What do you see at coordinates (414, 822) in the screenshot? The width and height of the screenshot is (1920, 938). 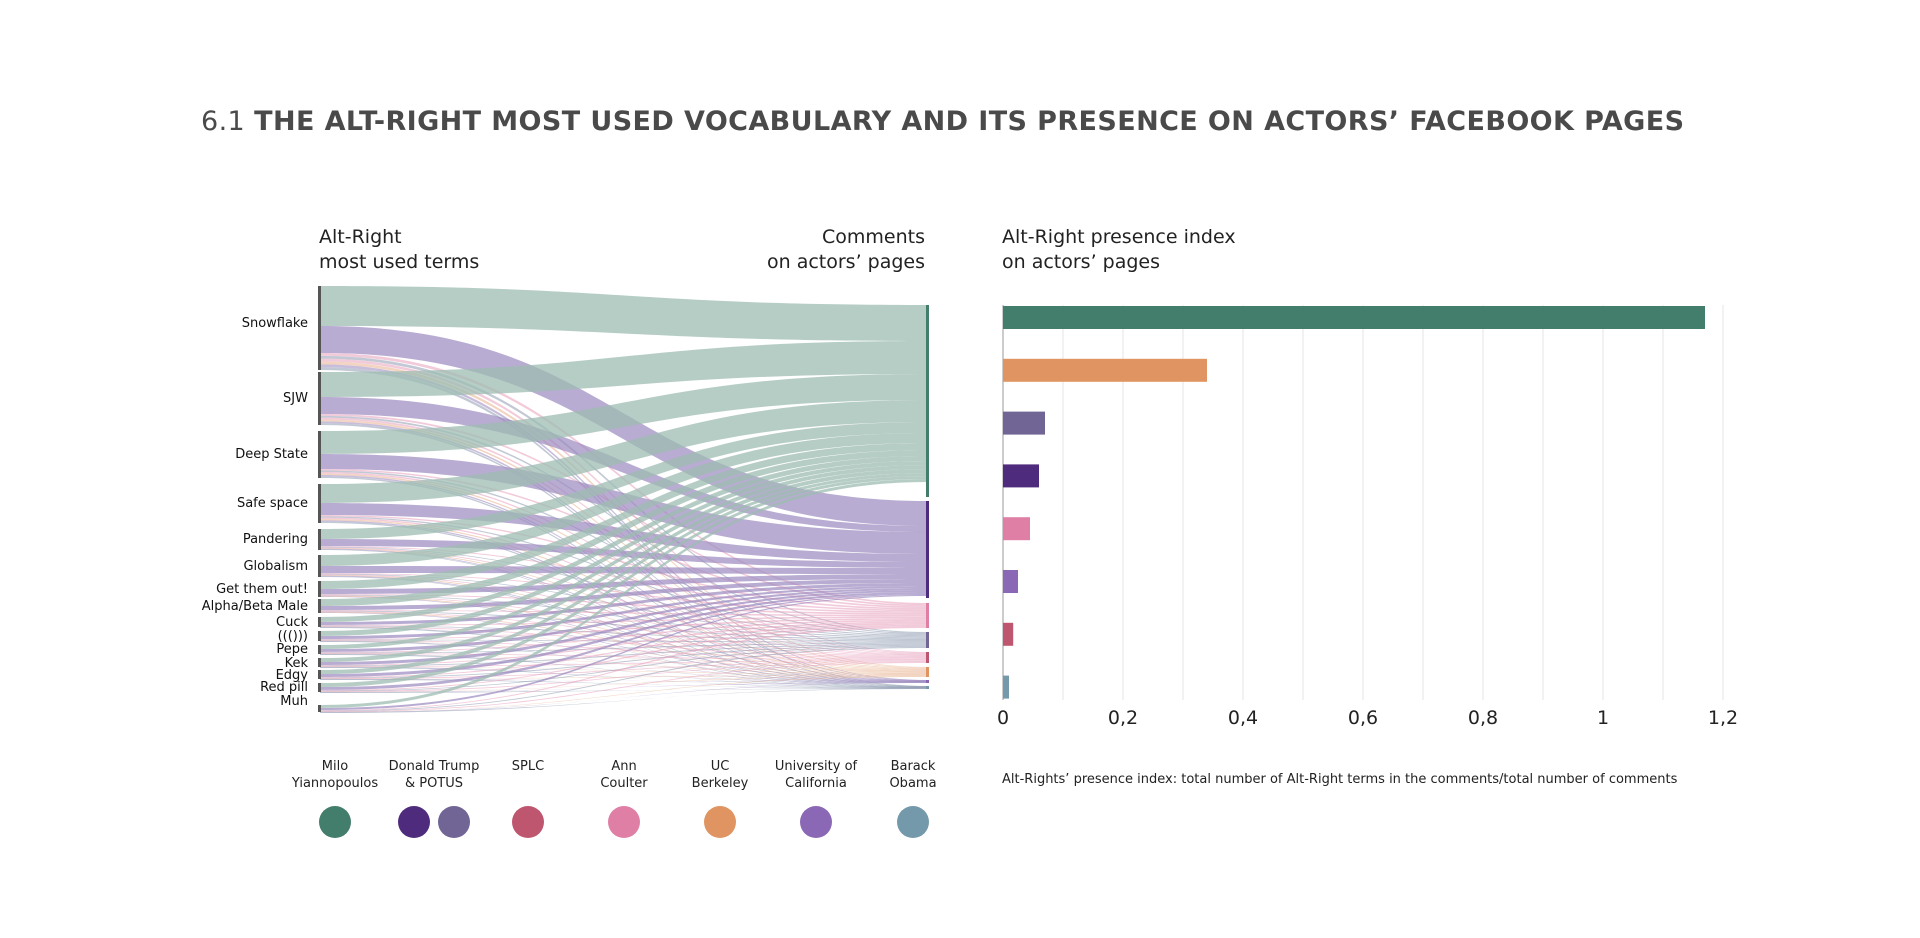 I see `trump-dot-icon` at bounding box center [414, 822].